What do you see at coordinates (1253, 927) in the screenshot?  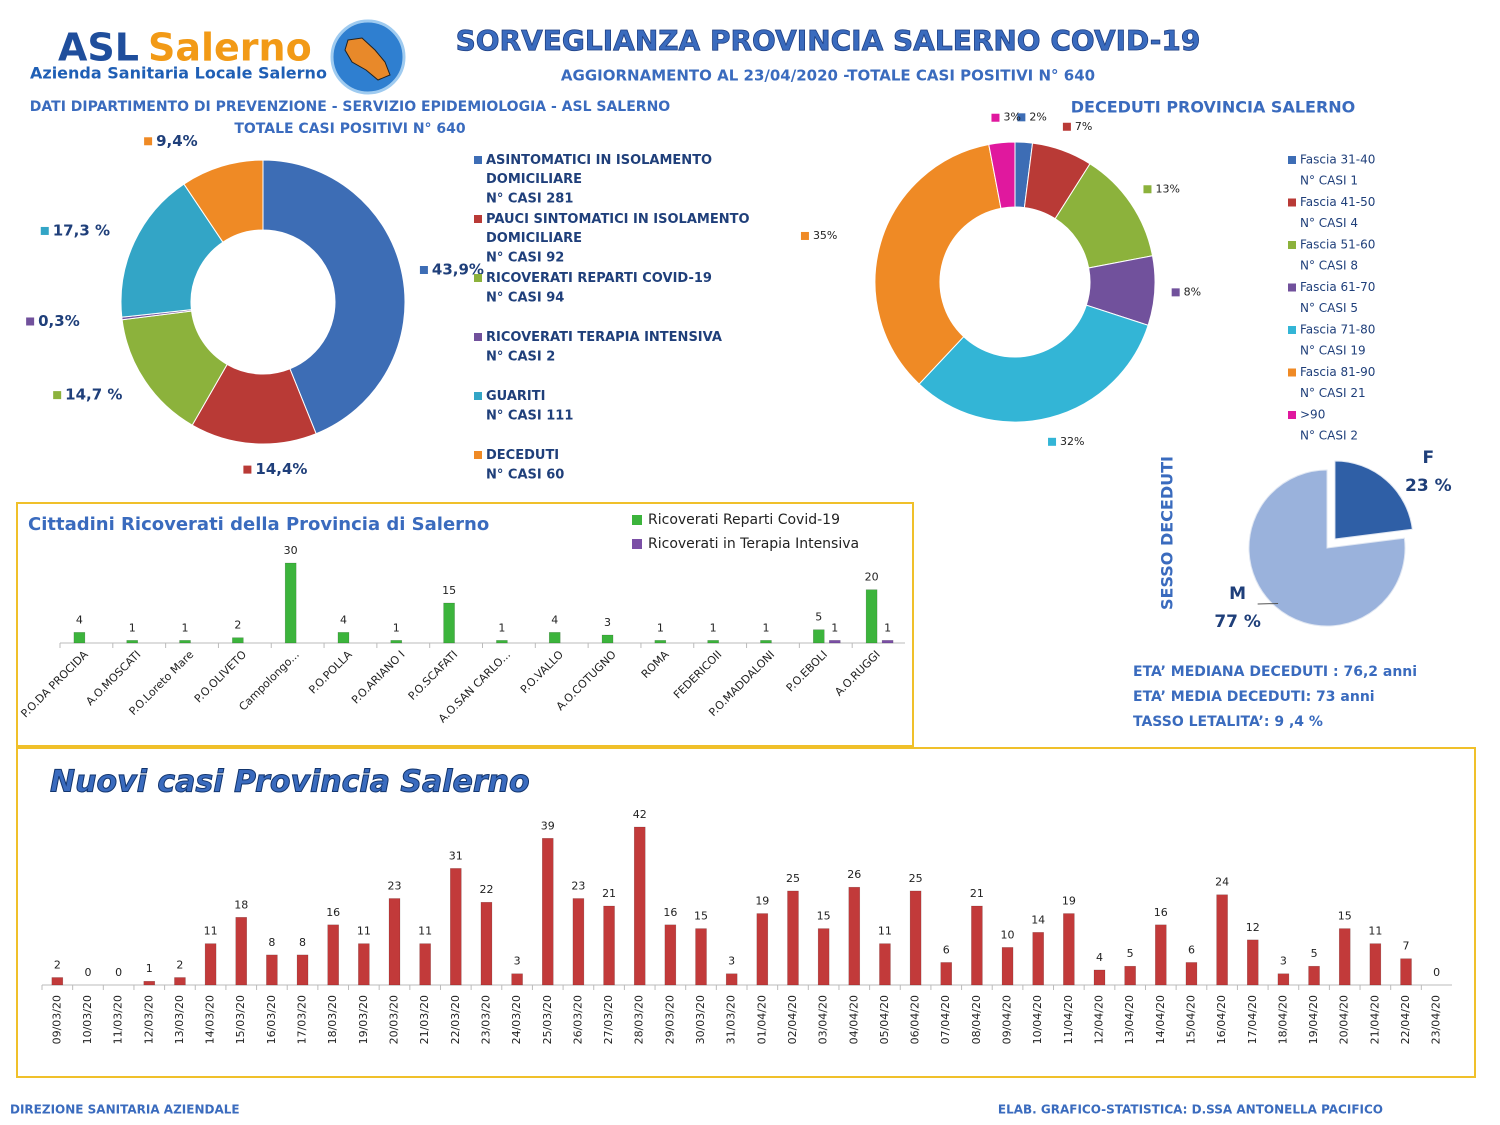 I see `value-label: 12` at bounding box center [1253, 927].